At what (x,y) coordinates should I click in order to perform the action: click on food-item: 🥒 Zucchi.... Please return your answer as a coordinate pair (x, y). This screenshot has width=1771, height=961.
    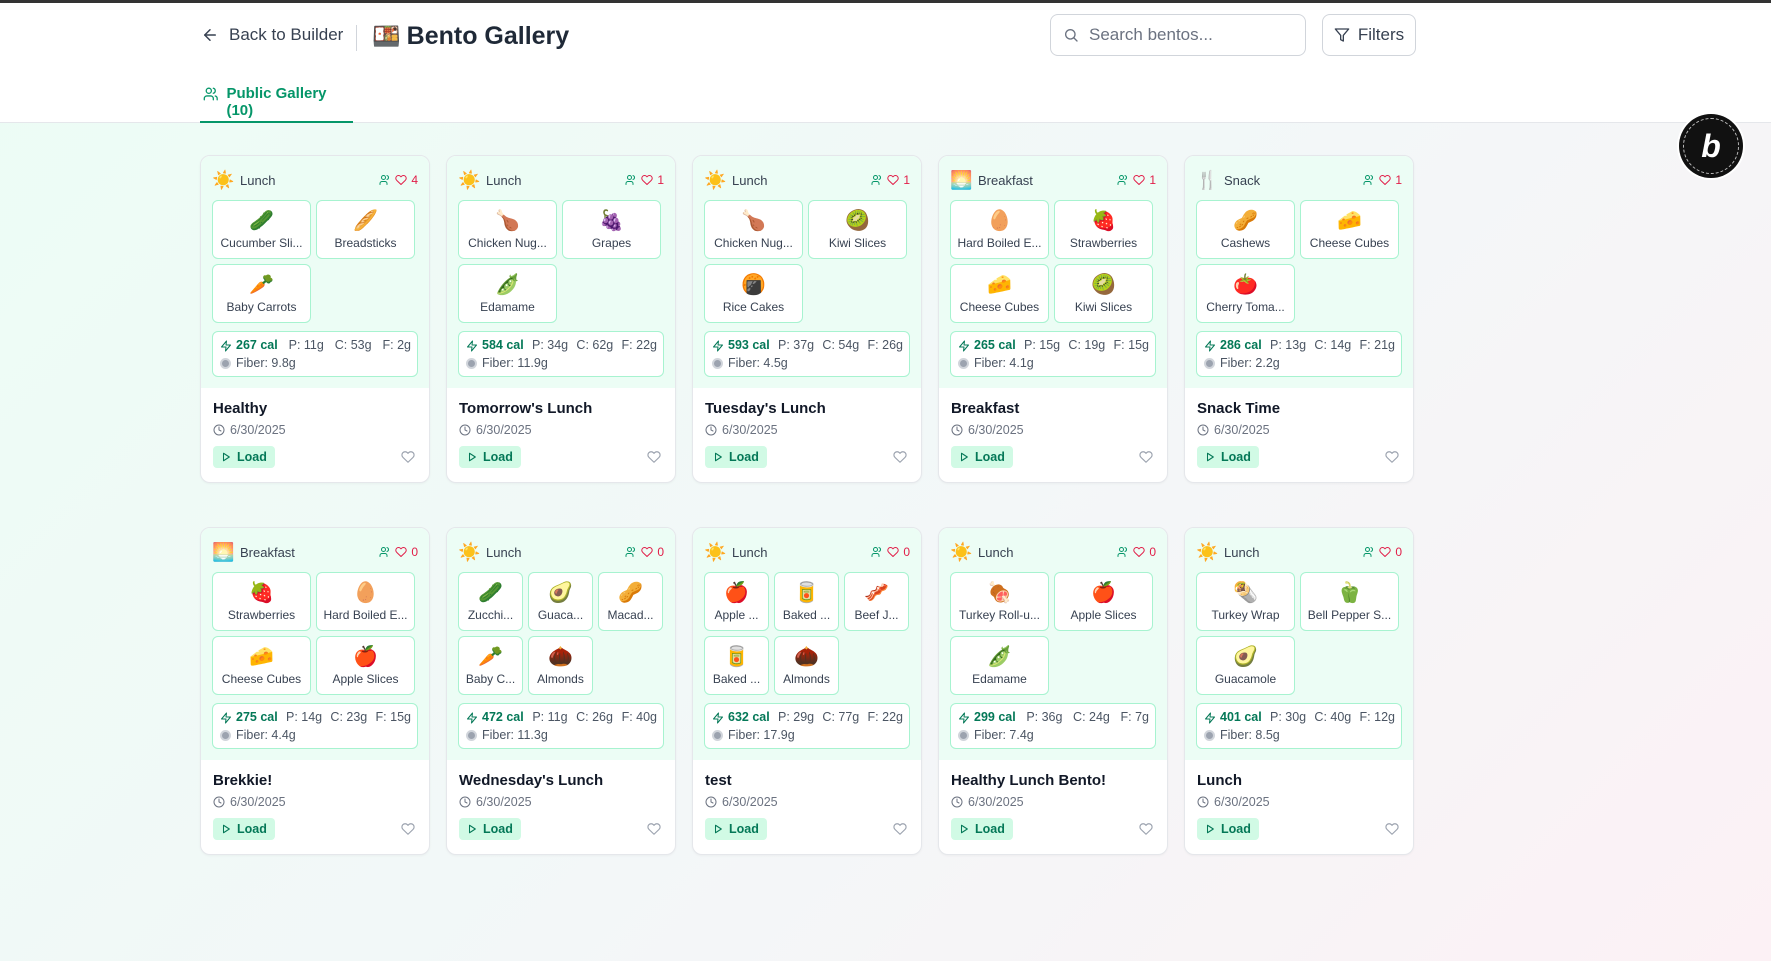
    Looking at the image, I should click on (490, 601).